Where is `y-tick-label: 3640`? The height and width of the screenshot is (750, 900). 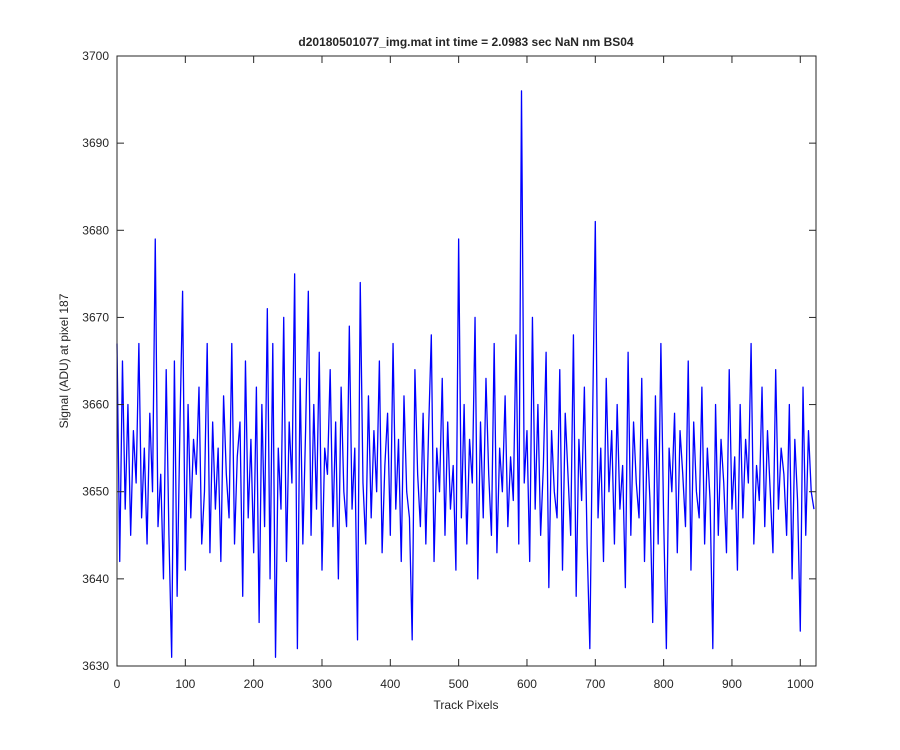 y-tick-label: 3640 is located at coordinates (95, 579).